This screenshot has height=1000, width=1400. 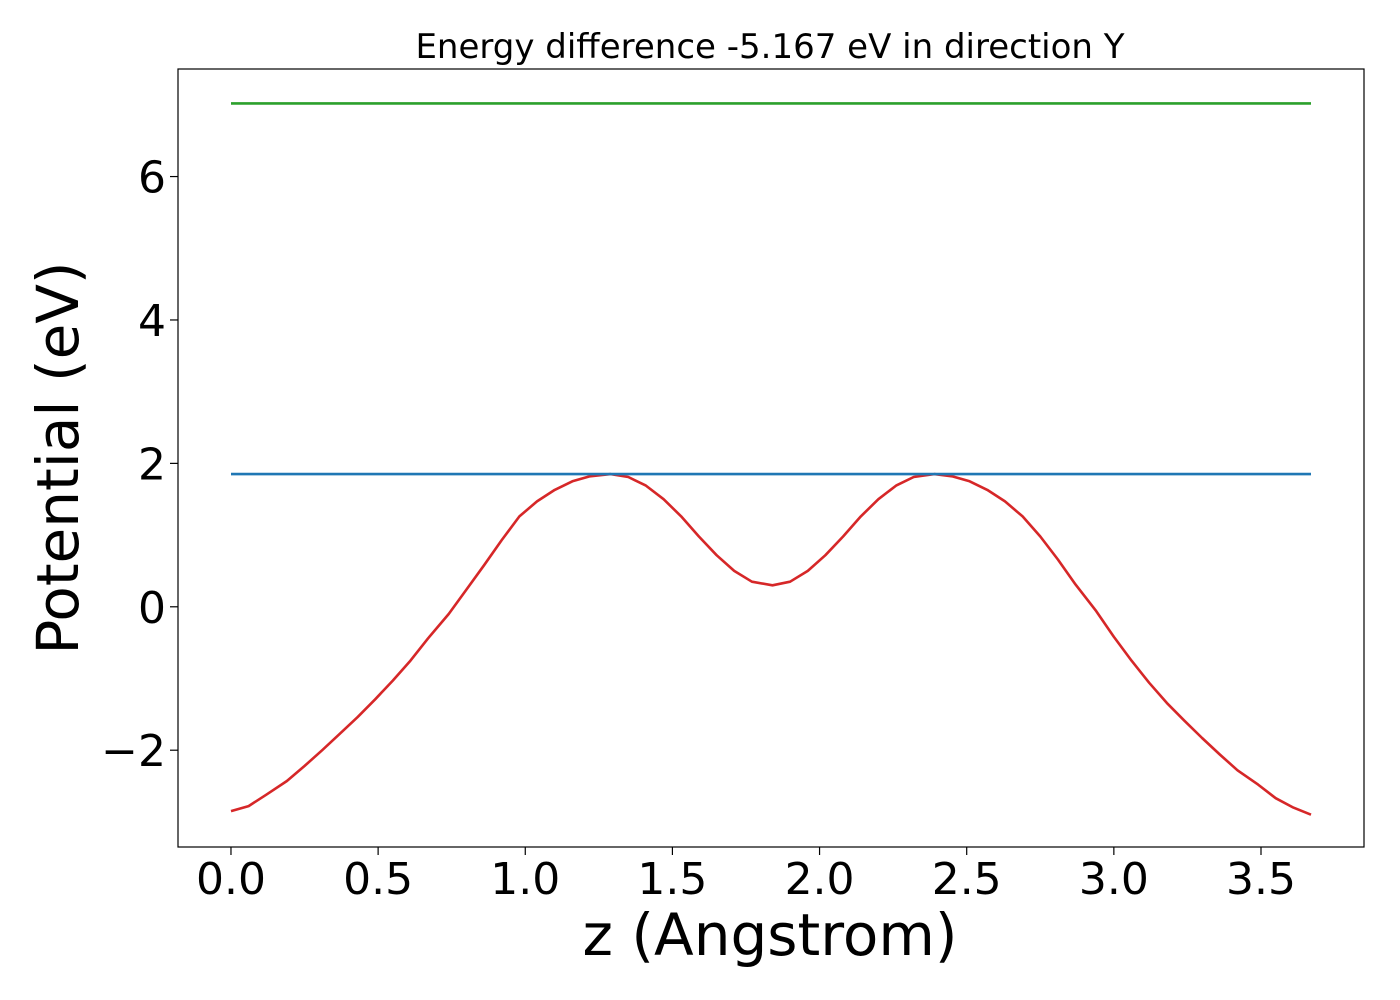 I want to click on y-axis-label: Potential (eV), so click(x=58, y=457).